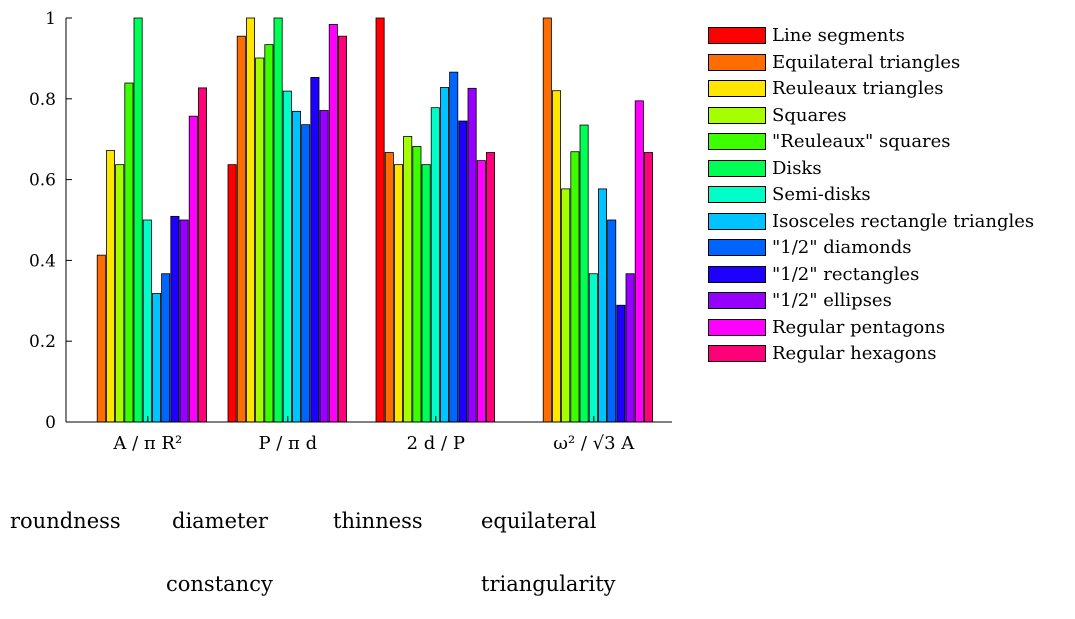  What do you see at coordinates (903, 221) in the screenshot?
I see `legend-label: Isosceles rectangle triangles` at bounding box center [903, 221].